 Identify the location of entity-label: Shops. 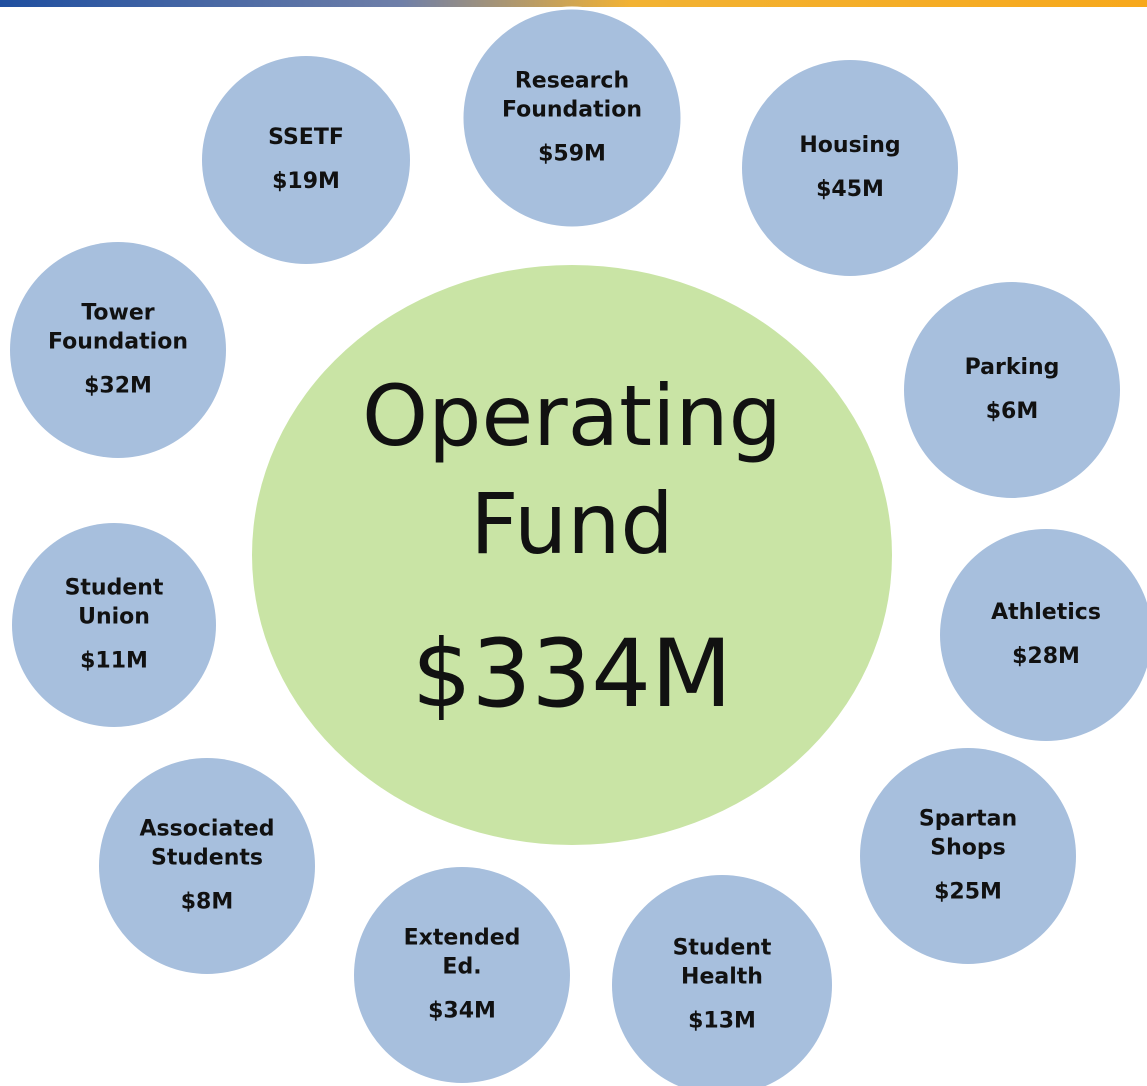
(967, 848).